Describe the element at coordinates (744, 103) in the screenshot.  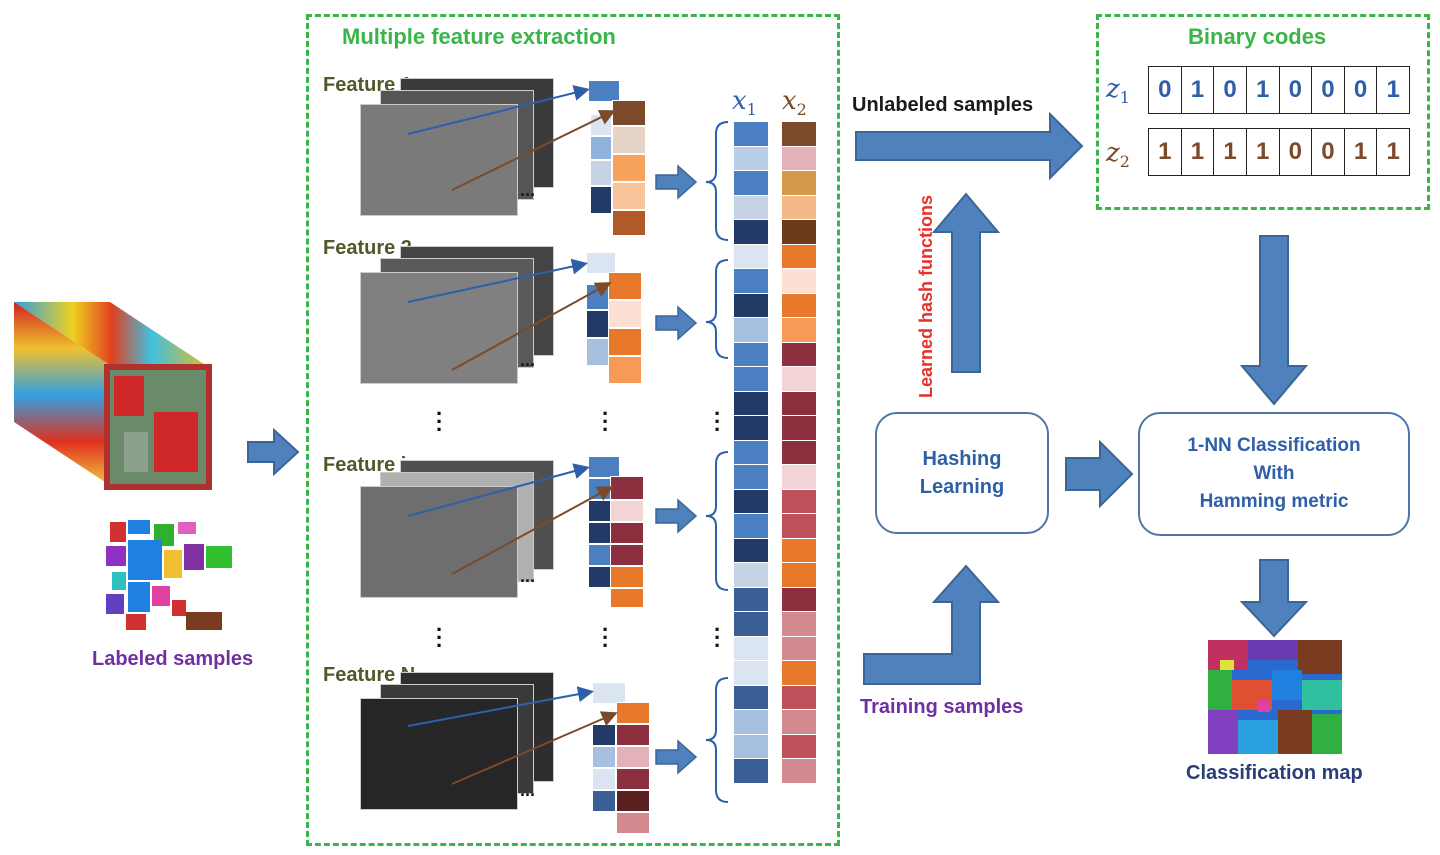
I see `x1-label: x1` at that location.